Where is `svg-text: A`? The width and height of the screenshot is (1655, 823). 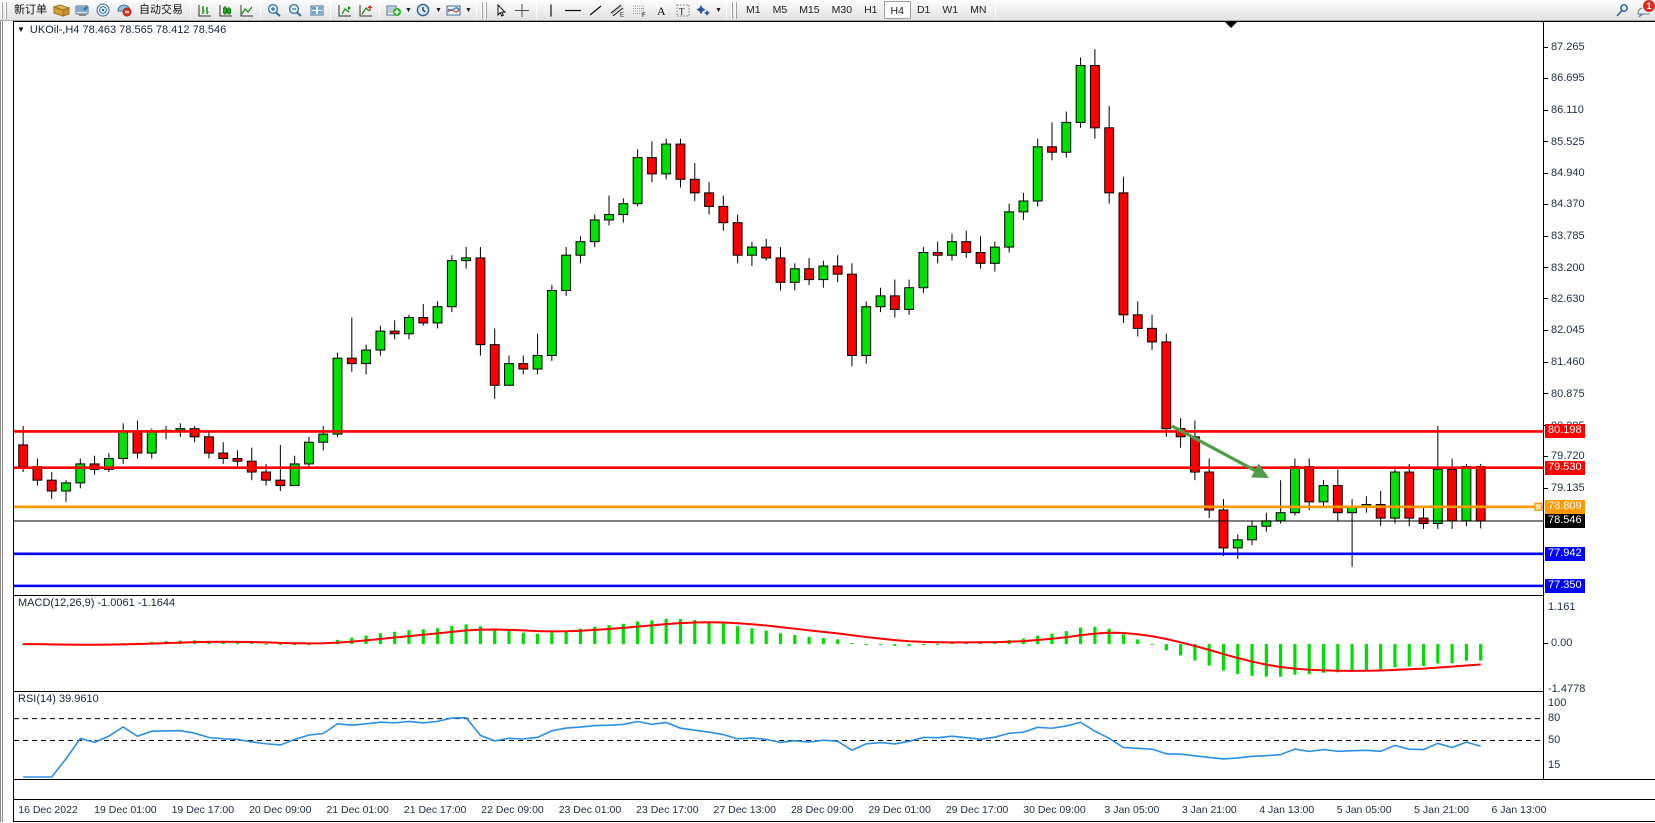
svg-text: A is located at coordinates (661, 11).